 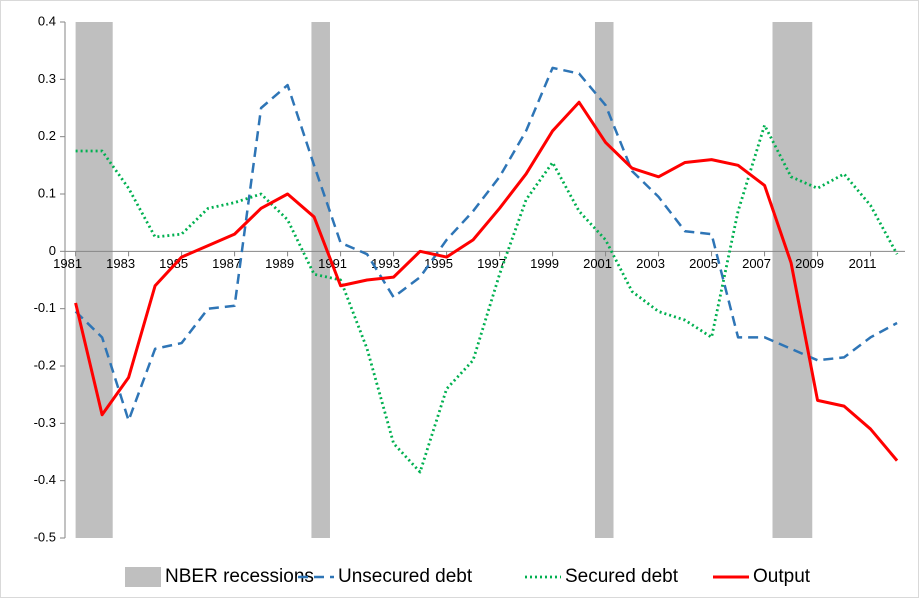 What do you see at coordinates (438, 263) in the screenshot?
I see `x-tick-label: 1995` at bounding box center [438, 263].